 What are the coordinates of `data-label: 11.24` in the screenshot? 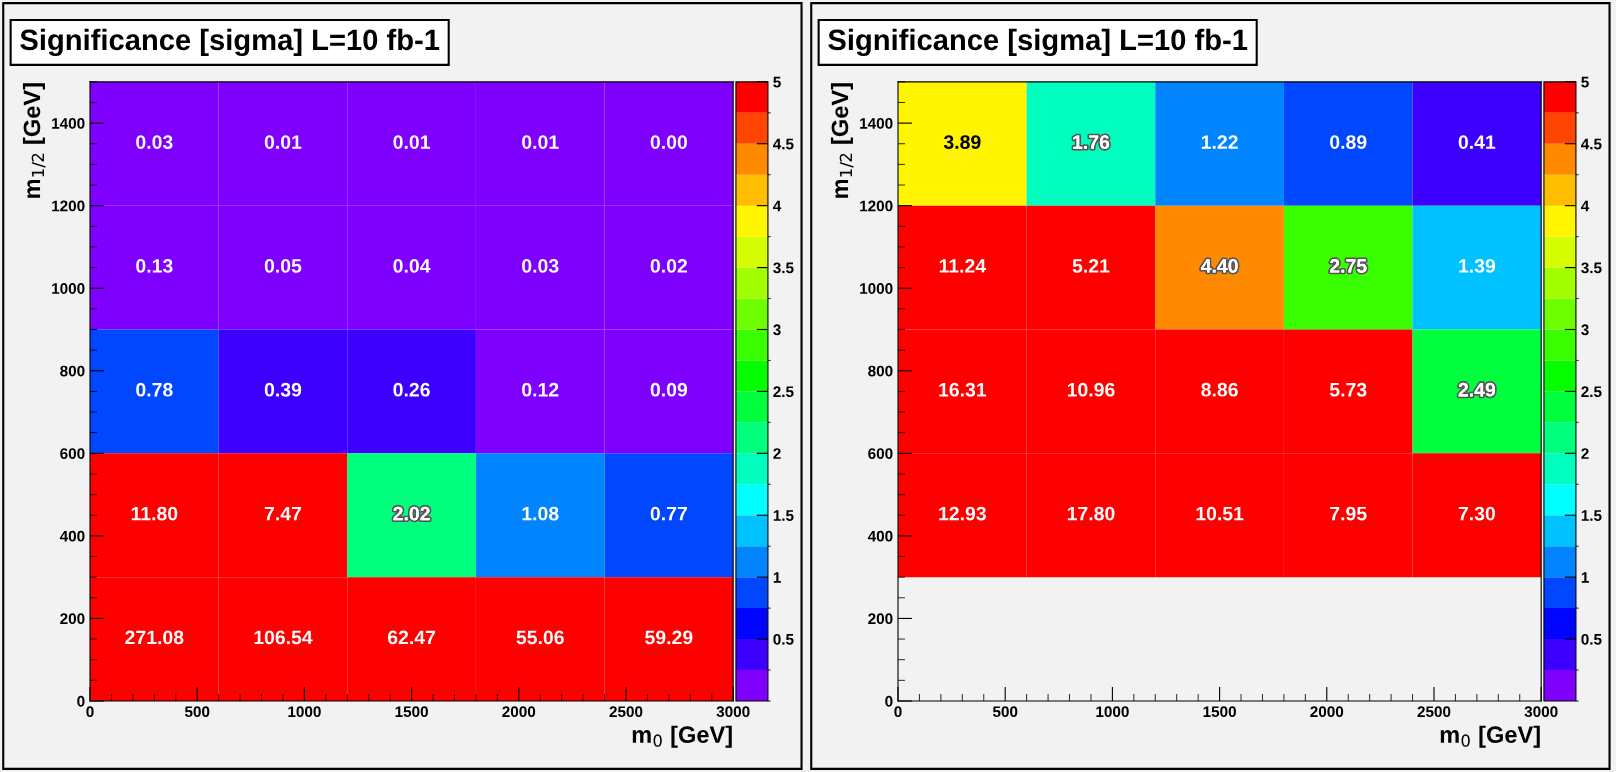 It's located at (963, 266).